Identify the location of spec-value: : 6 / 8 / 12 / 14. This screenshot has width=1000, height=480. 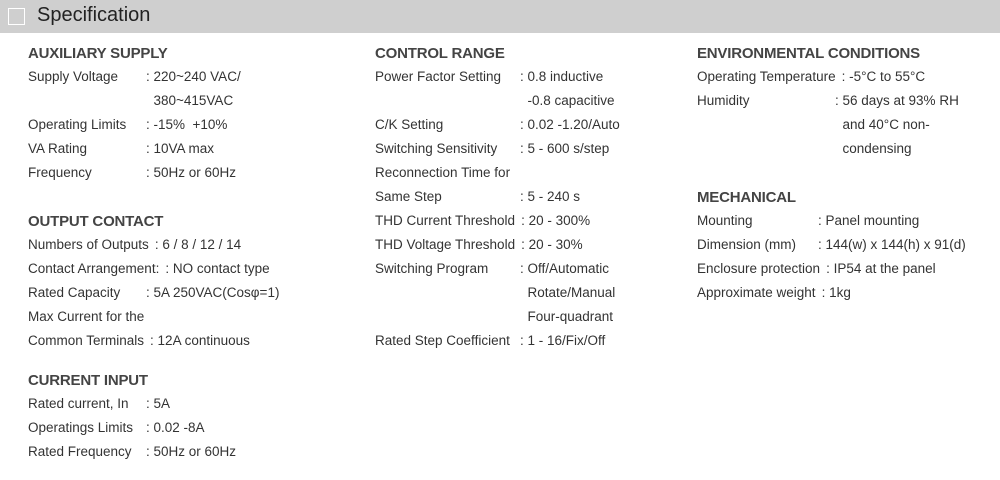
(198, 245).